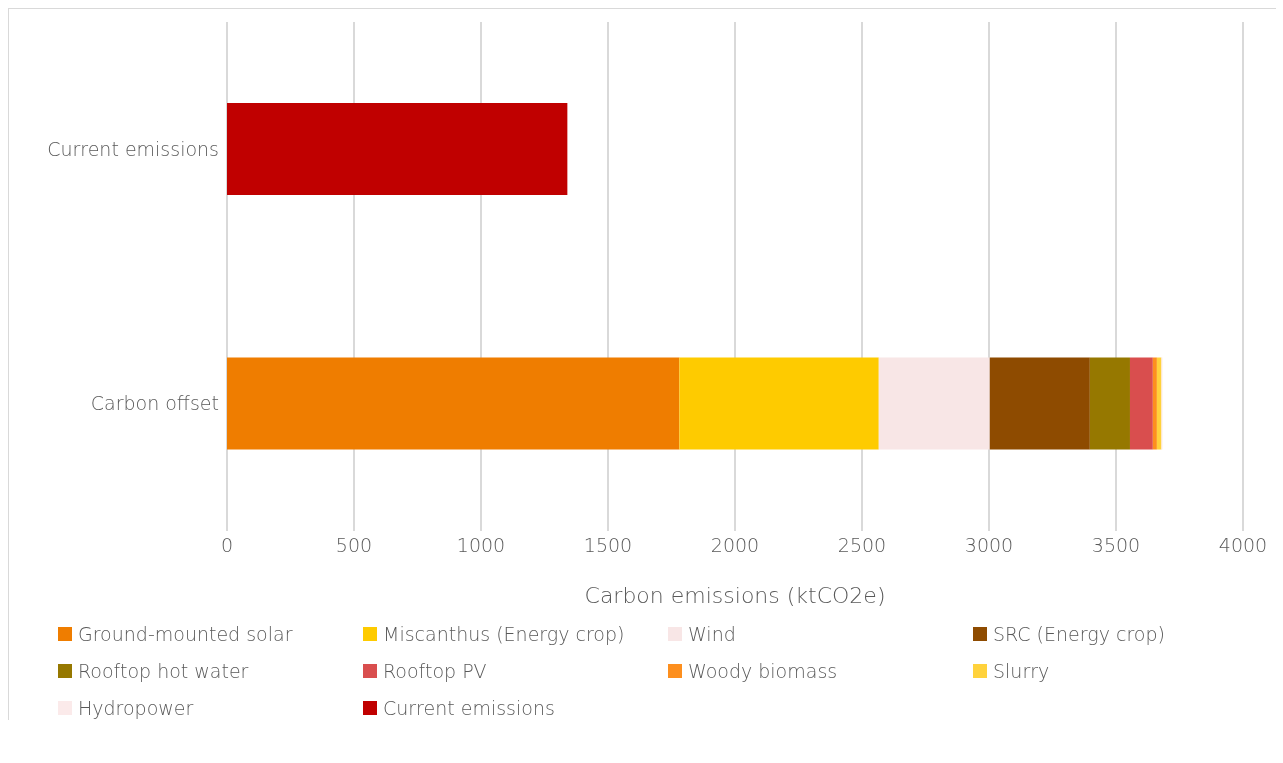 This screenshot has width=1283, height=763. I want to click on x-tick-label: 2000, so click(735, 545).